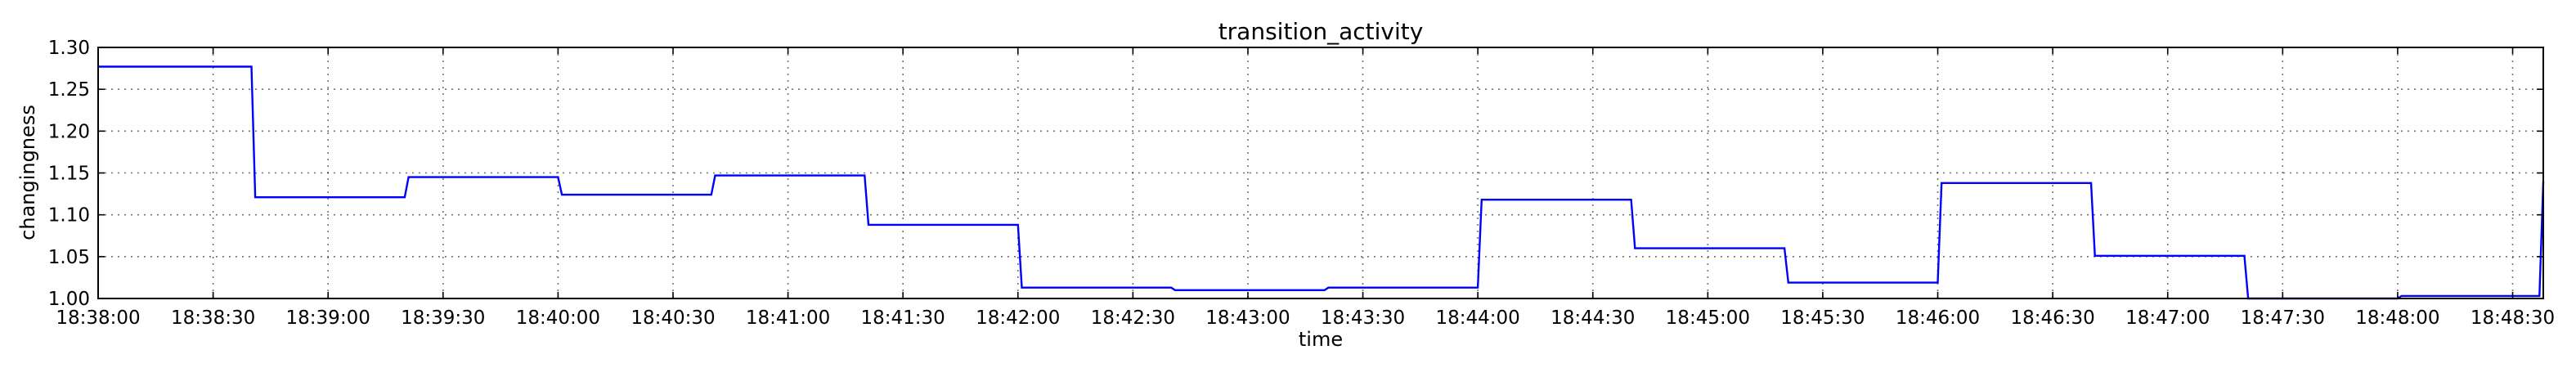 Image resolution: width=2576 pixels, height=368 pixels. I want to click on x-tick-label: 18:48:00, so click(2397, 318).